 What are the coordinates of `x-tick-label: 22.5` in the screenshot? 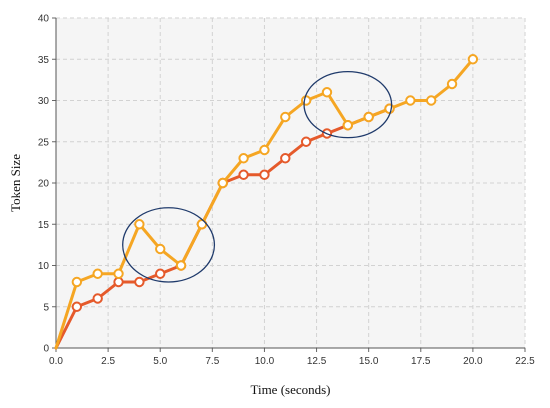 It's located at (525, 361).